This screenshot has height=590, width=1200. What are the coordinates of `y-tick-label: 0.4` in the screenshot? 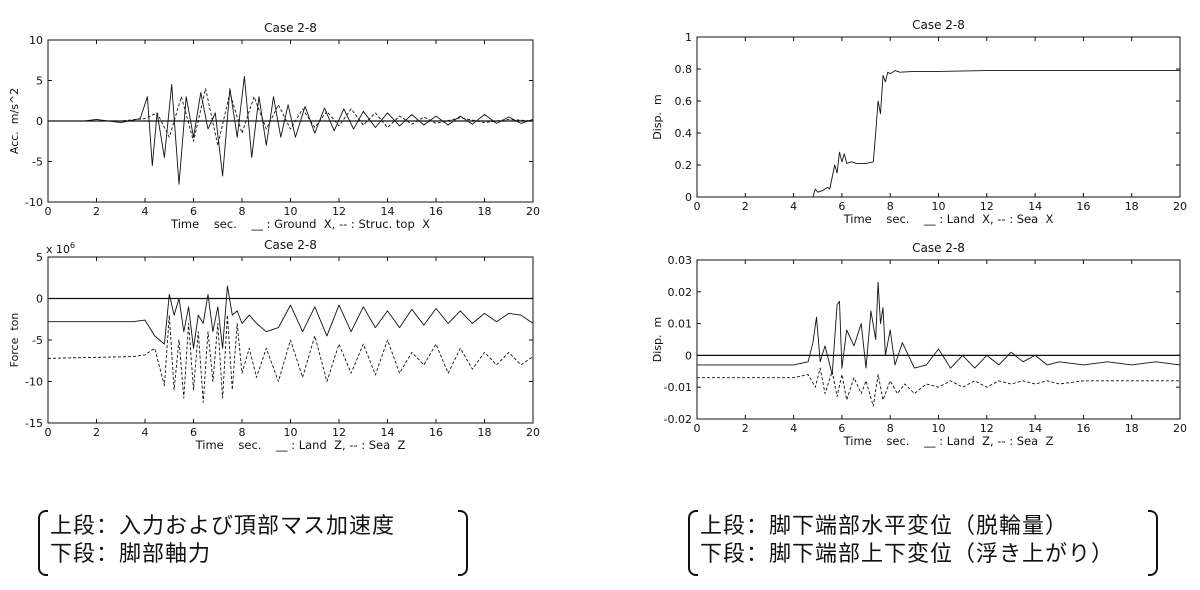 It's located at (684, 133).